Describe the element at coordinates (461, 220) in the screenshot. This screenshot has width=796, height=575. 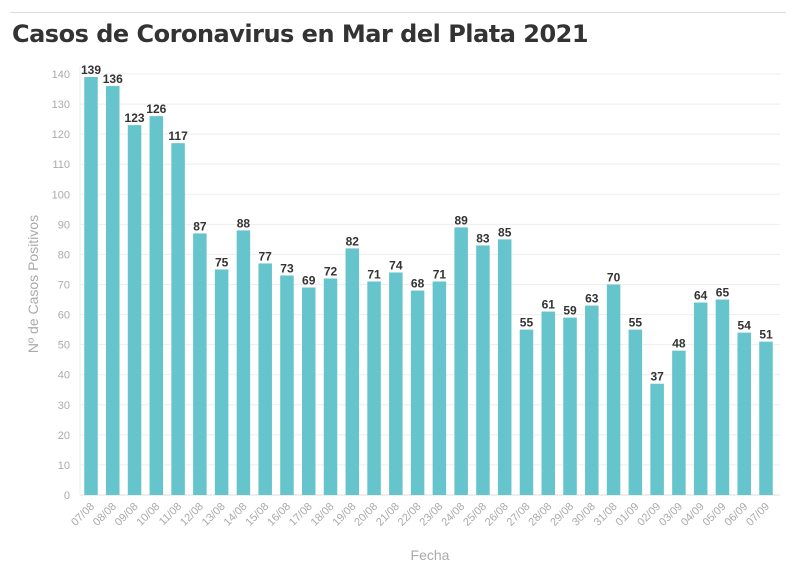
I see `data-label: 89` at that location.